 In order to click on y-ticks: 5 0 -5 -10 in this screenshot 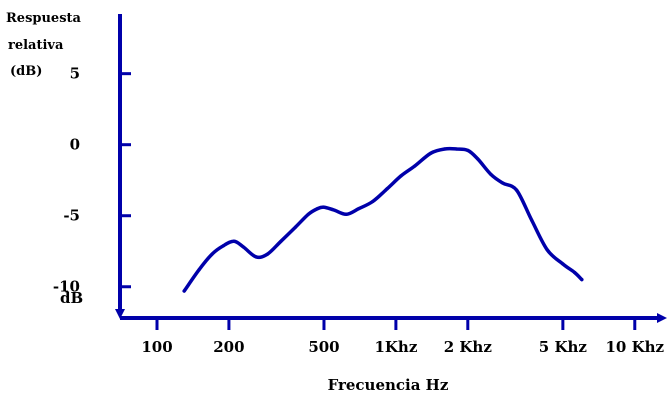, I will do `click(92, 180)`.